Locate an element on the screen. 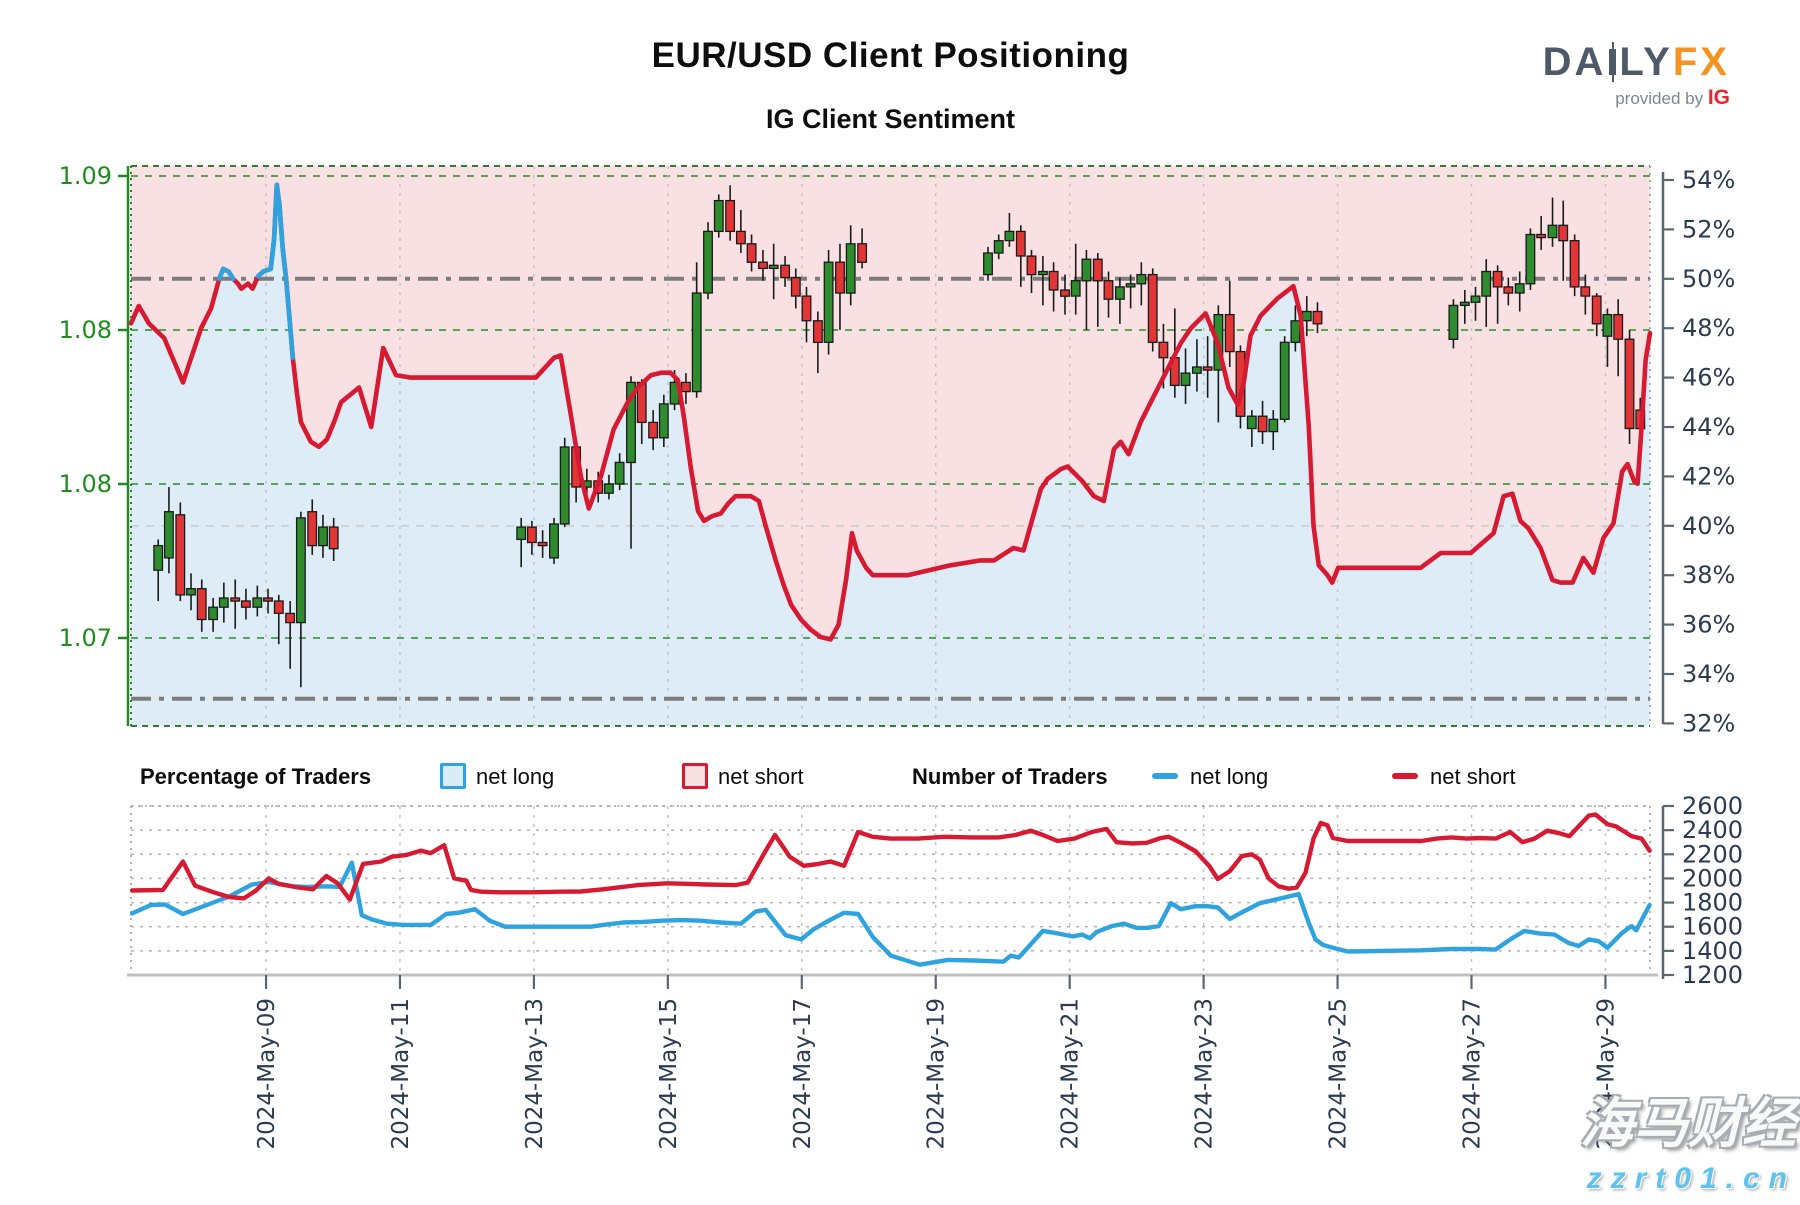 This screenshot has width=1800, height=1205. count-axis-label: 1200 is located at coordinates (1712, 975).